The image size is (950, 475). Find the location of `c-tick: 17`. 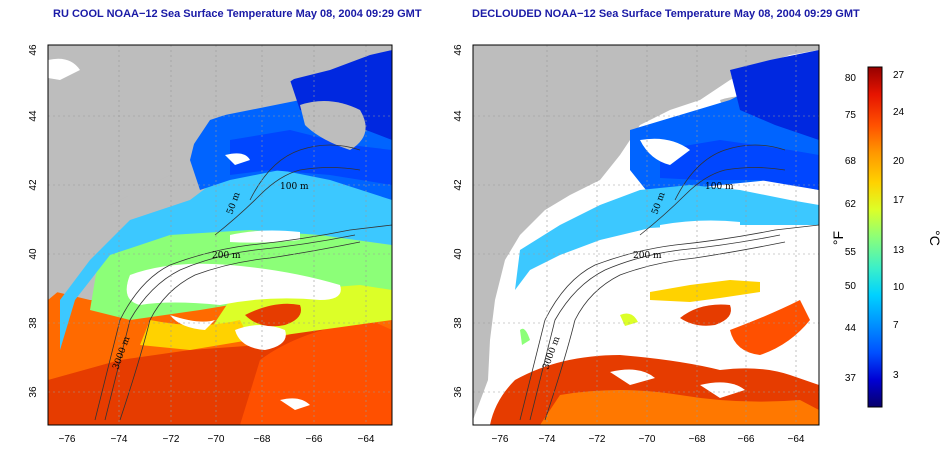

c-tick: 17 is located at coordinates (899, 200).